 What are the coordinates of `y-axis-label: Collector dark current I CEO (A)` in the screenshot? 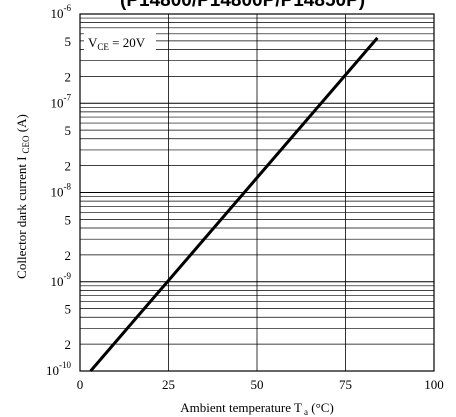 It's located at (22, 196).